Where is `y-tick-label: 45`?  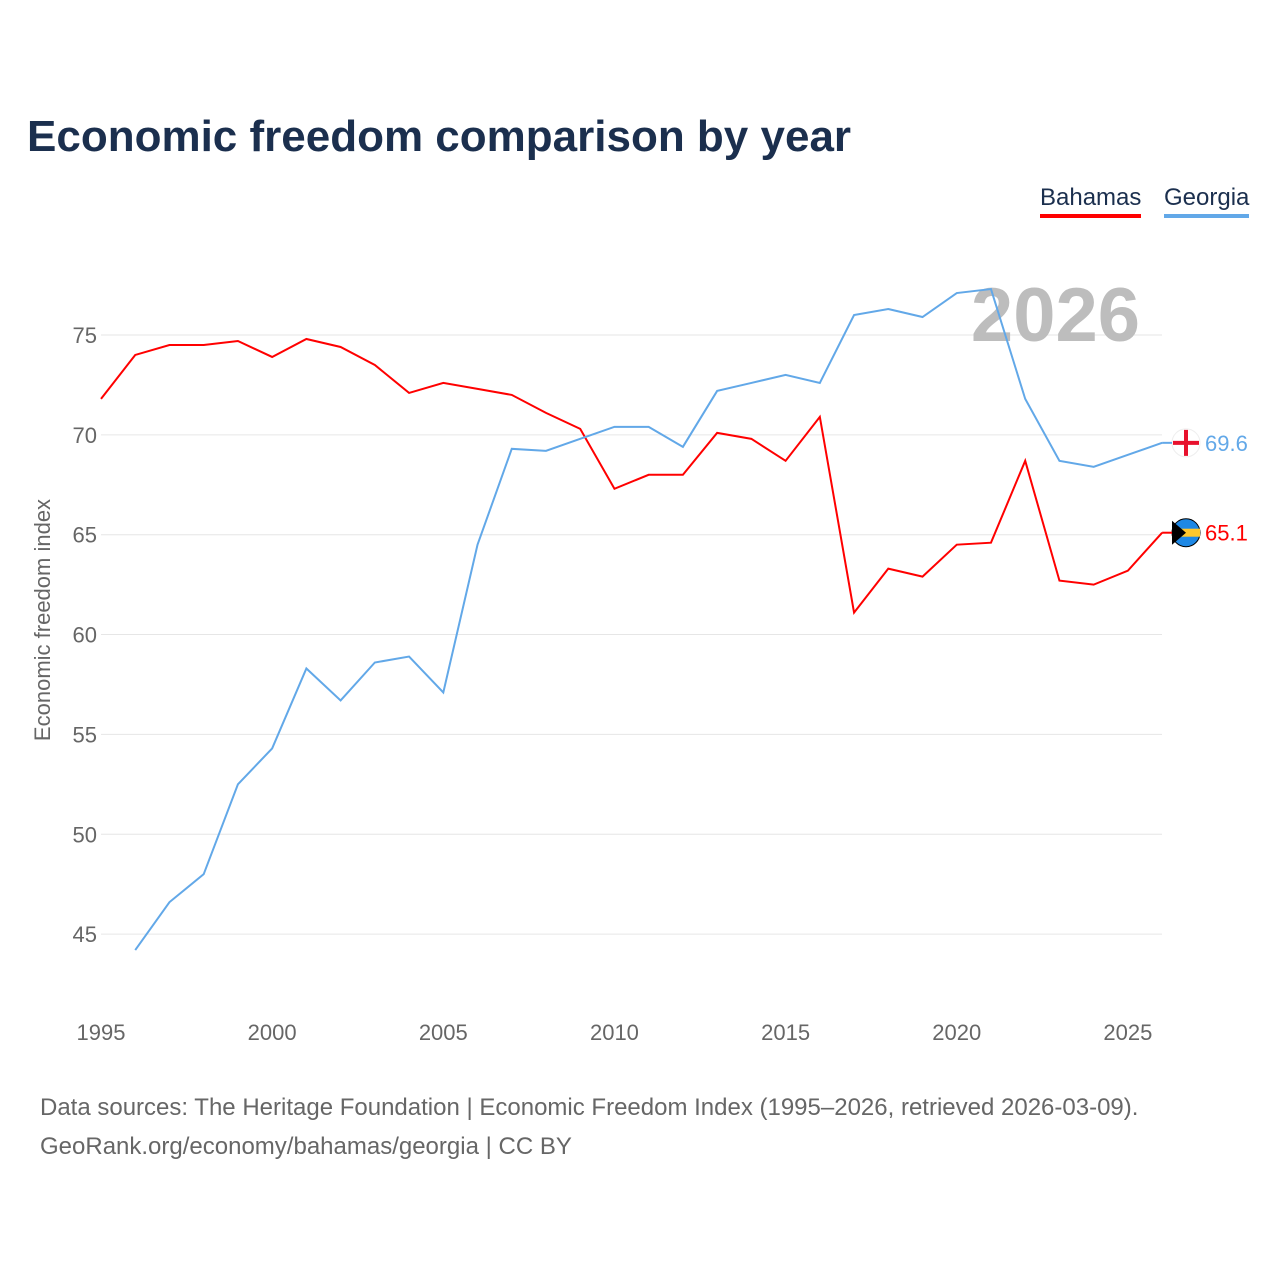
y-tick-label: 45 is located at coordinates (85, 934).